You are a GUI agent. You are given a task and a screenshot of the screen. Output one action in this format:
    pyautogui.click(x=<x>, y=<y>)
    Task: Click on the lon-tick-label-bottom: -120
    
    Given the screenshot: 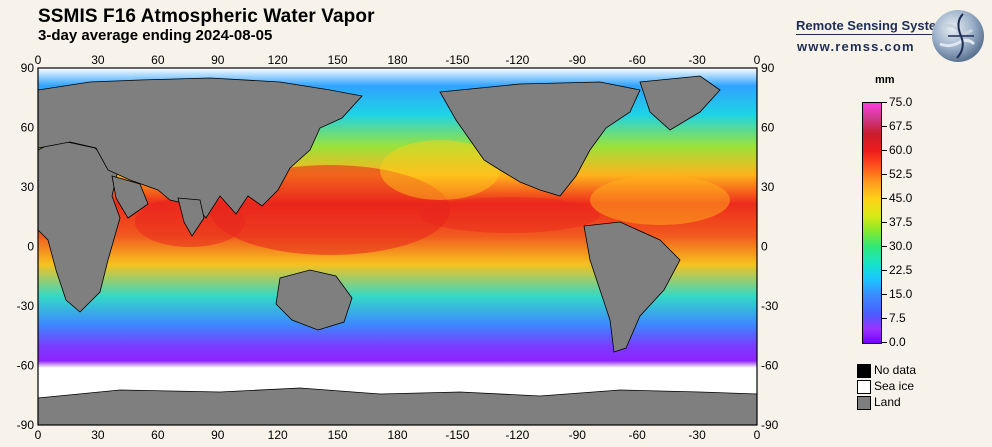 What is the action you would take?
    pyautogui.click(x=517, y=435)
    